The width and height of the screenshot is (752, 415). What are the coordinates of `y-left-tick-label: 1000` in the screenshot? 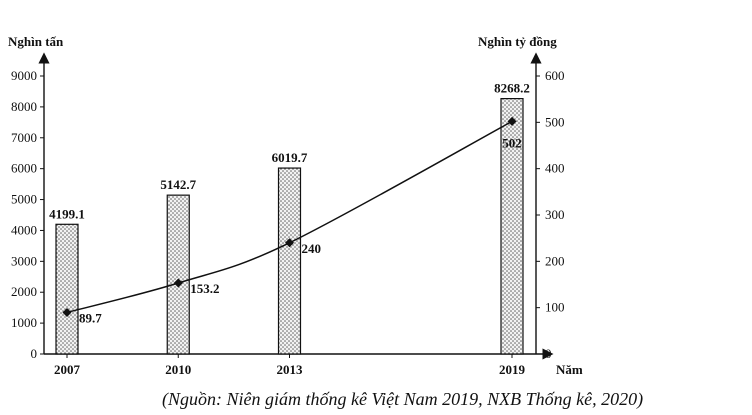 It's located at (24, 322).